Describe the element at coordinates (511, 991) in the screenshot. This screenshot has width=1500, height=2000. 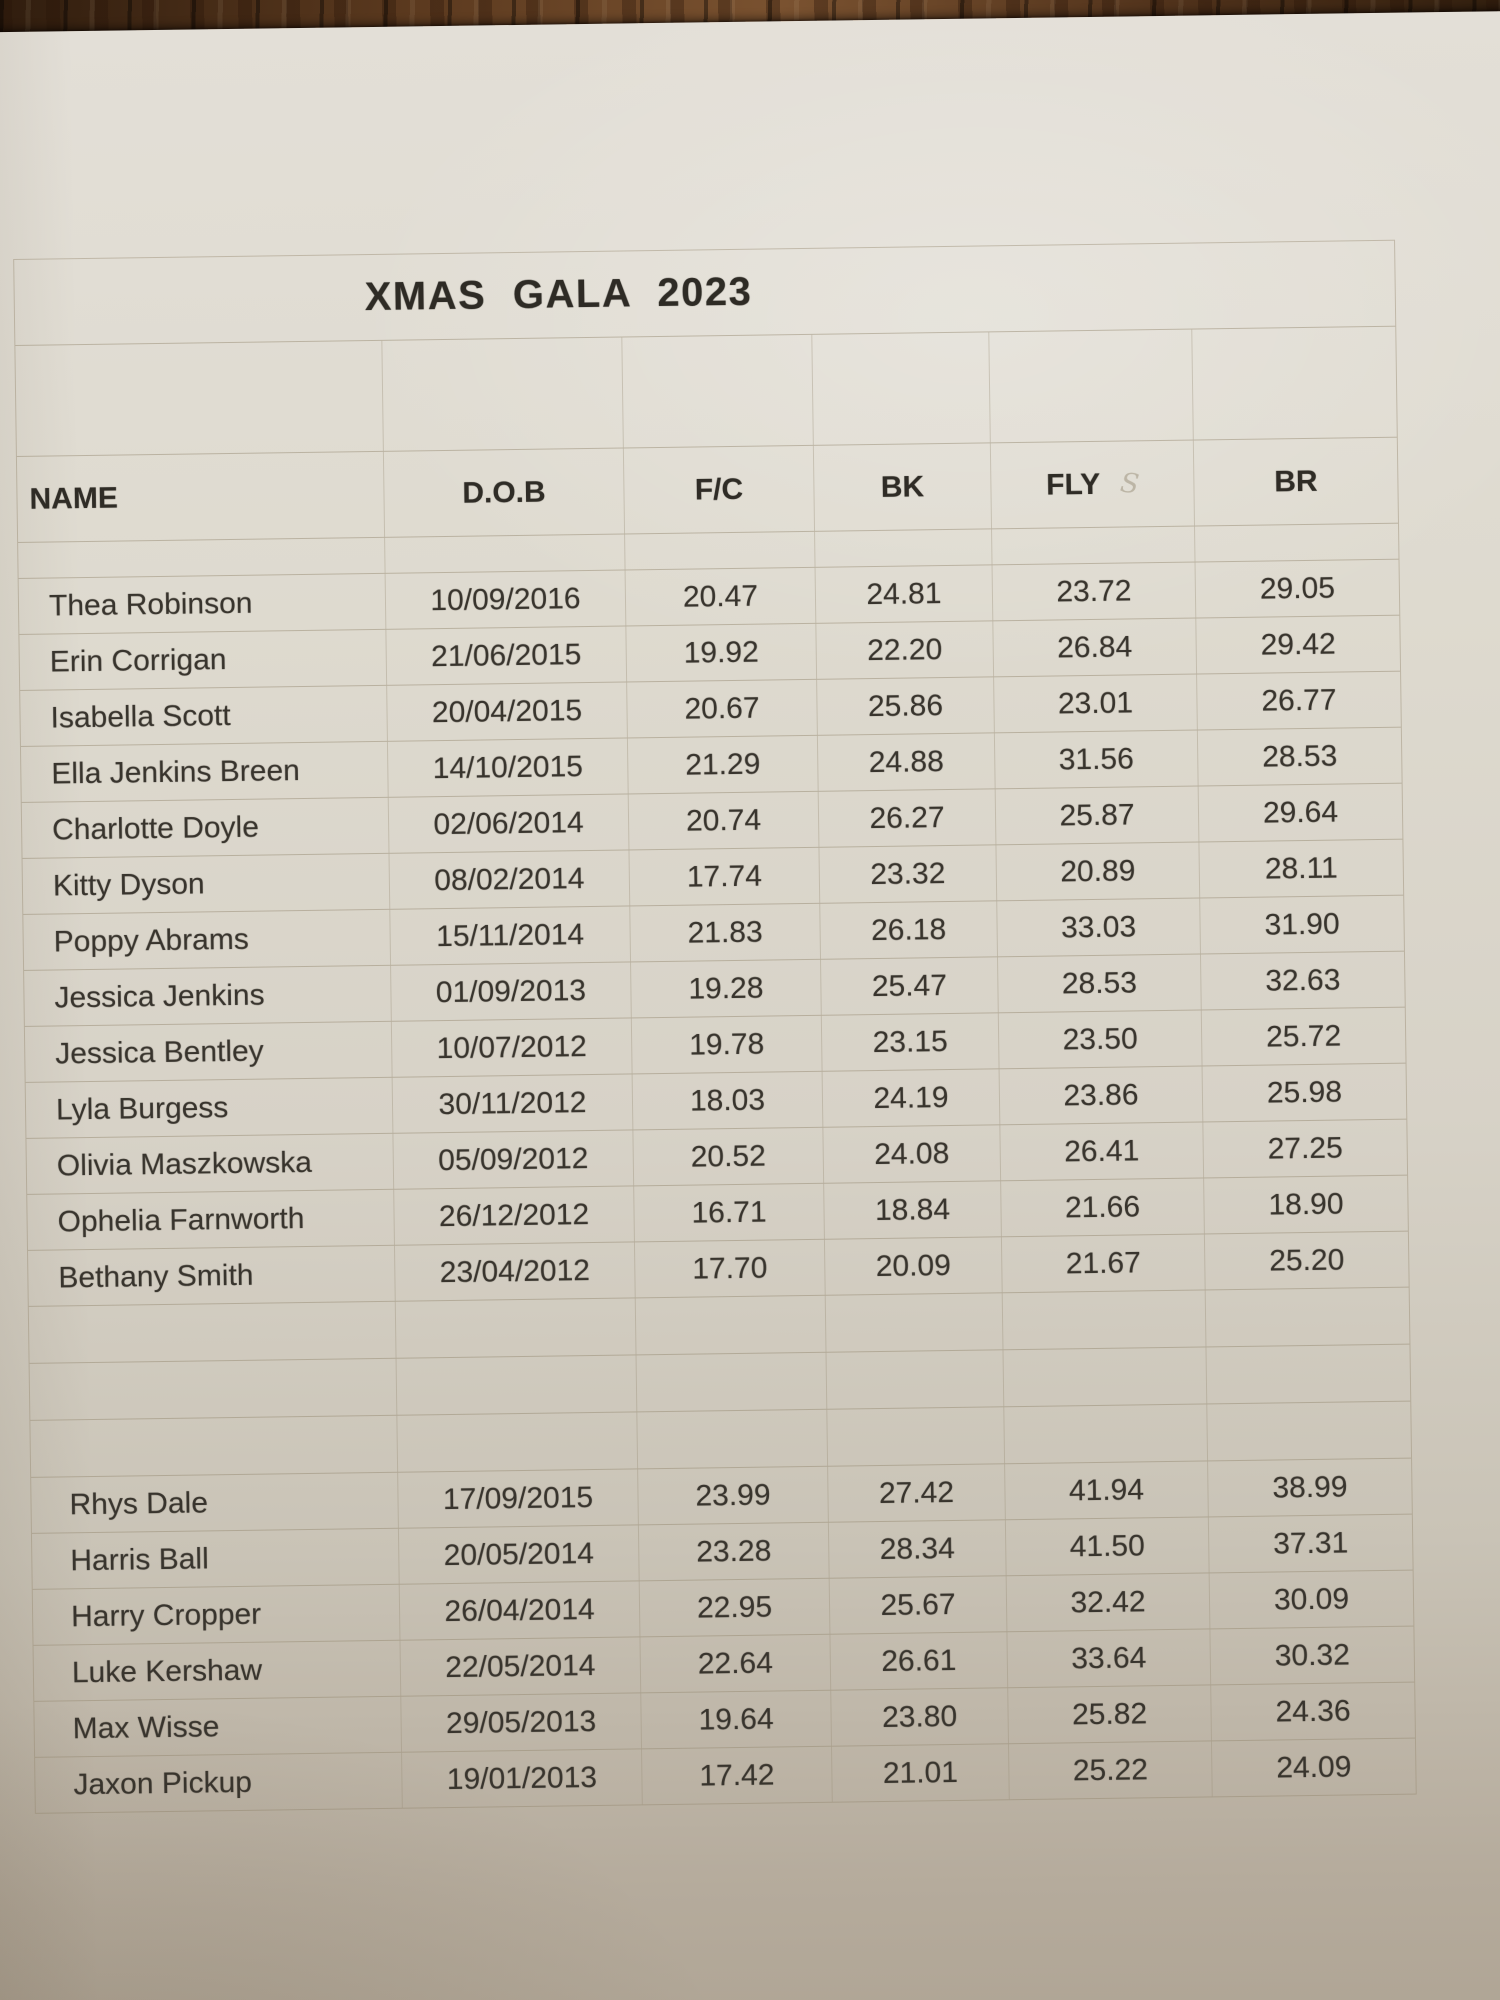
I see `value-cell: 01/09/2013` at that location.